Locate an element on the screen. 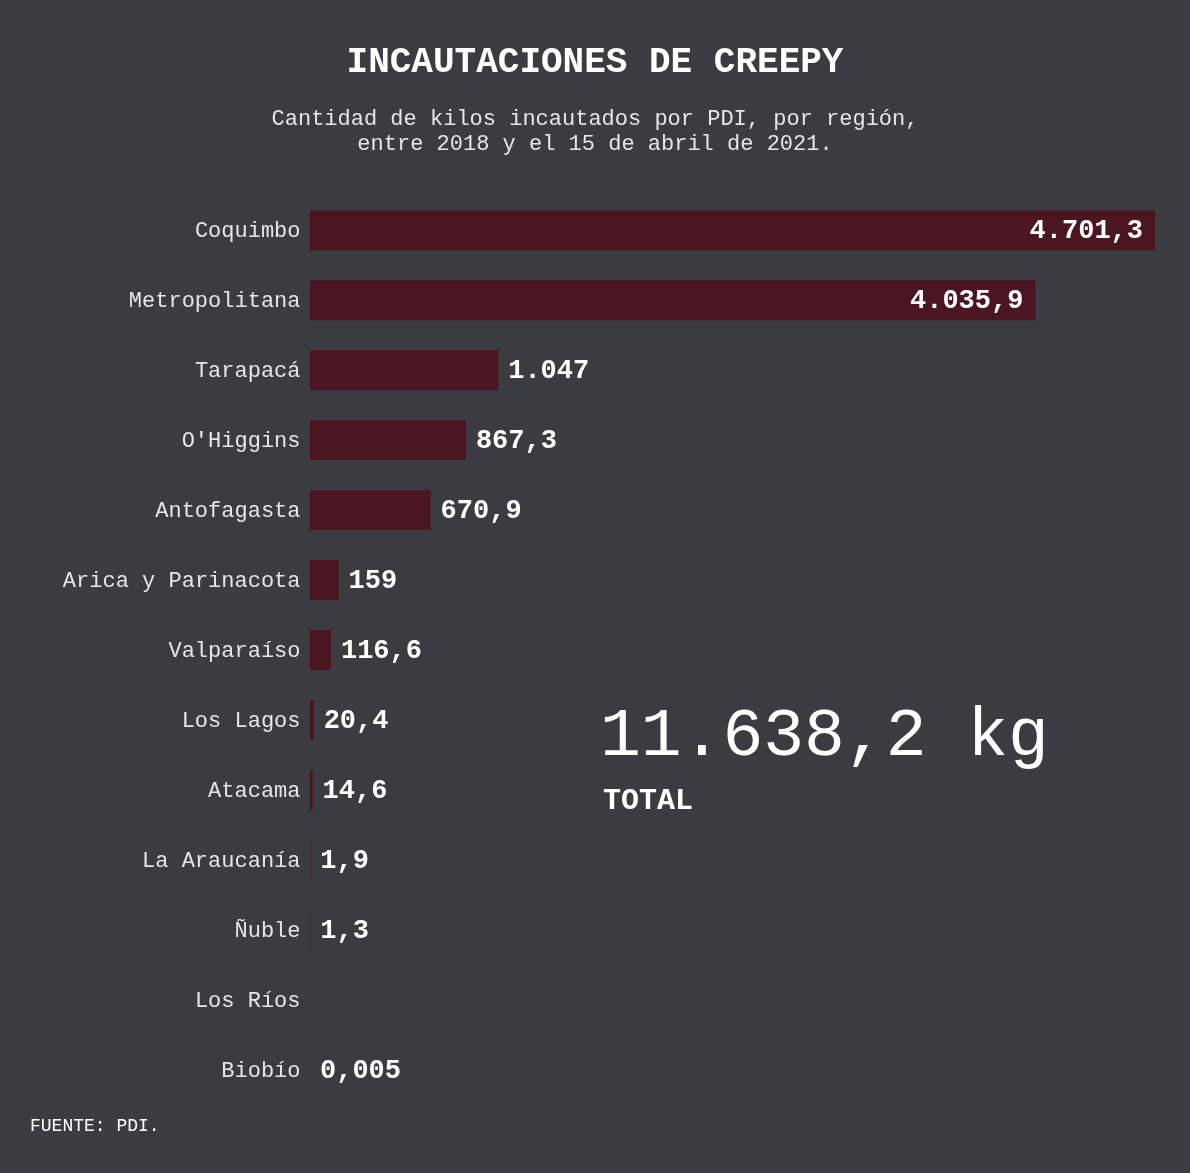 The width and height of the screenshot is (1190, 1173). data-label: 0,005 is located at coordinates (361, 1070).